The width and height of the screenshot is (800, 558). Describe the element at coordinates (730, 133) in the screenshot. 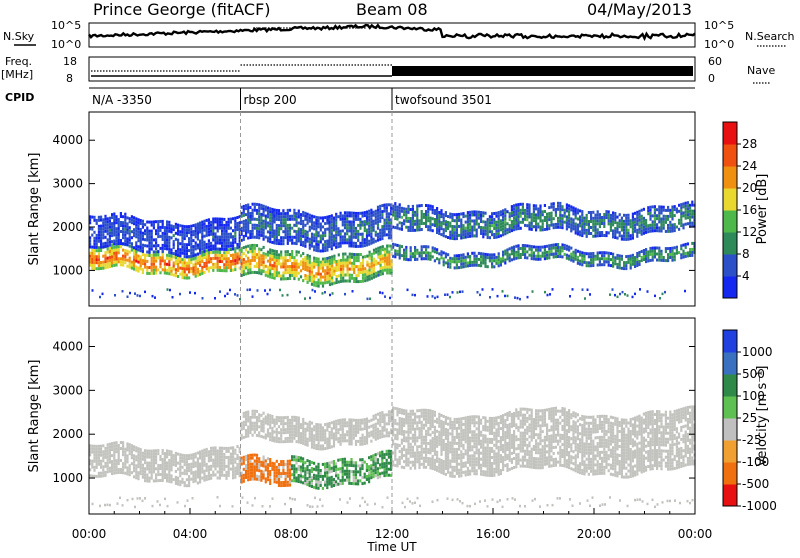

I see `colorbar-cell` at that location.